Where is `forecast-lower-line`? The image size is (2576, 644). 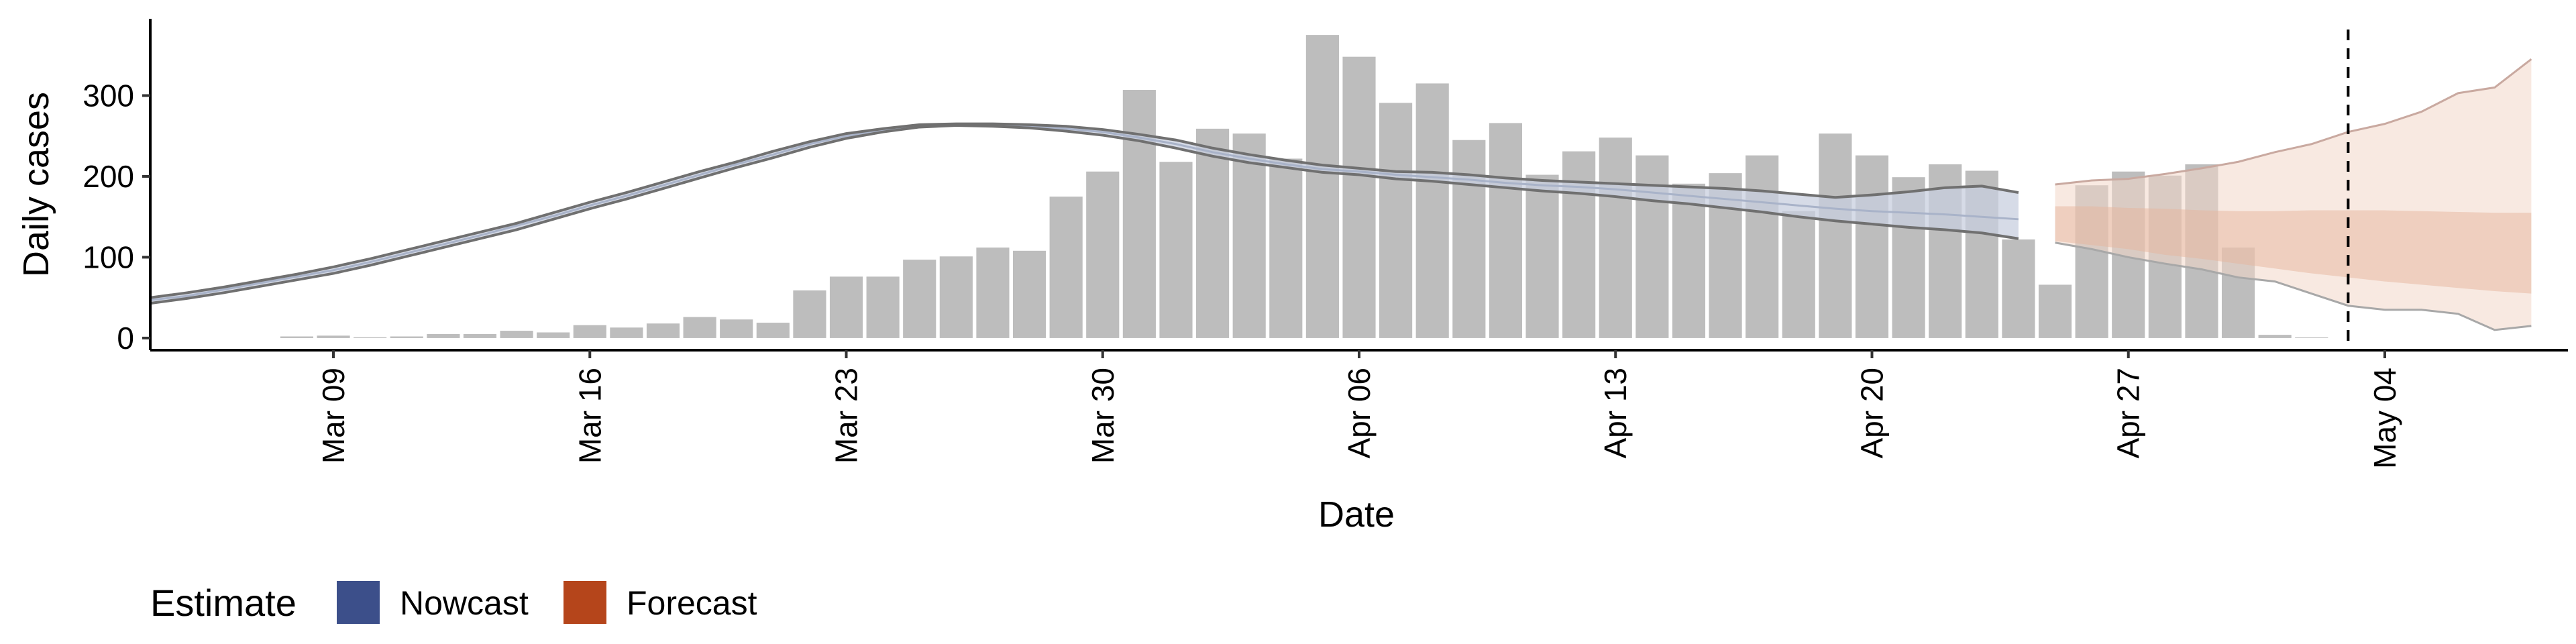 forecast-lower-line is located at coordinates (2293, 286).